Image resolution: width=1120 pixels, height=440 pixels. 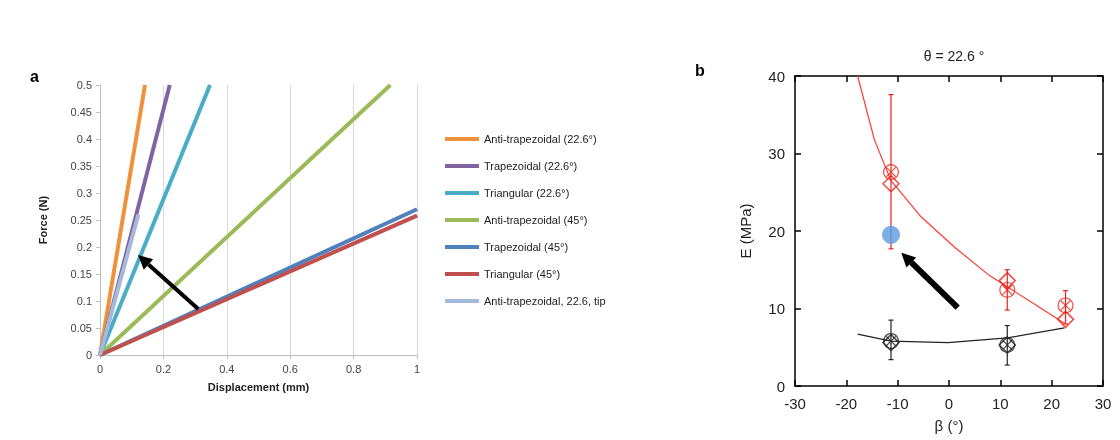 What do you see at coordinates (540, 139) in the screenshot?
I see `legend-label: Anti-trapezoidal (22.6°)` at bounding box center [540, 139].